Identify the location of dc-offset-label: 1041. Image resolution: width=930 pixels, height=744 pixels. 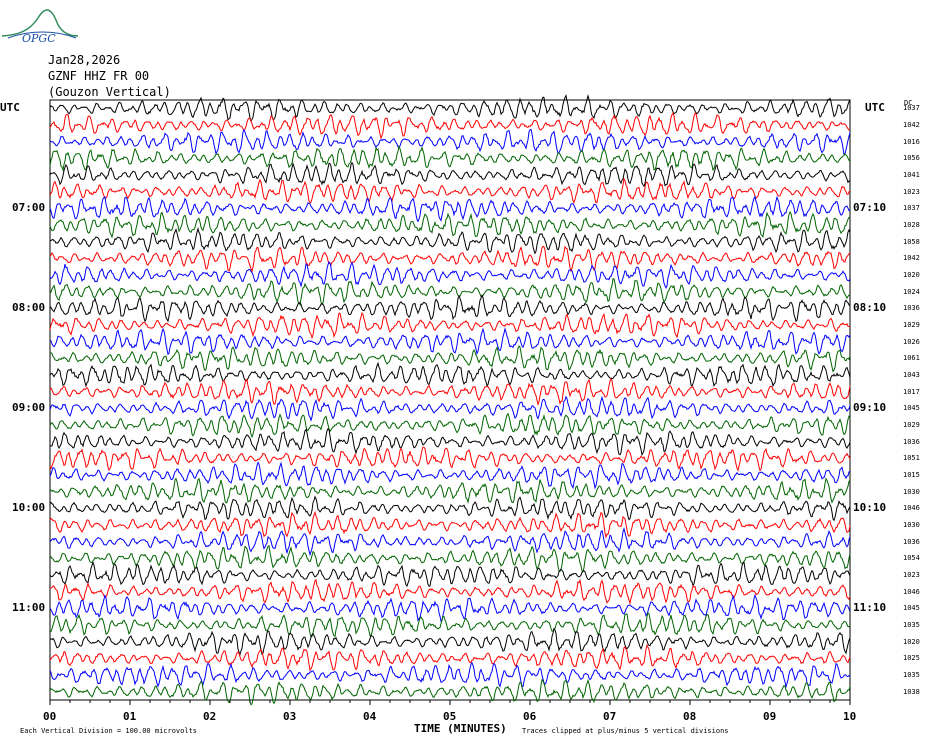
(911, 175).